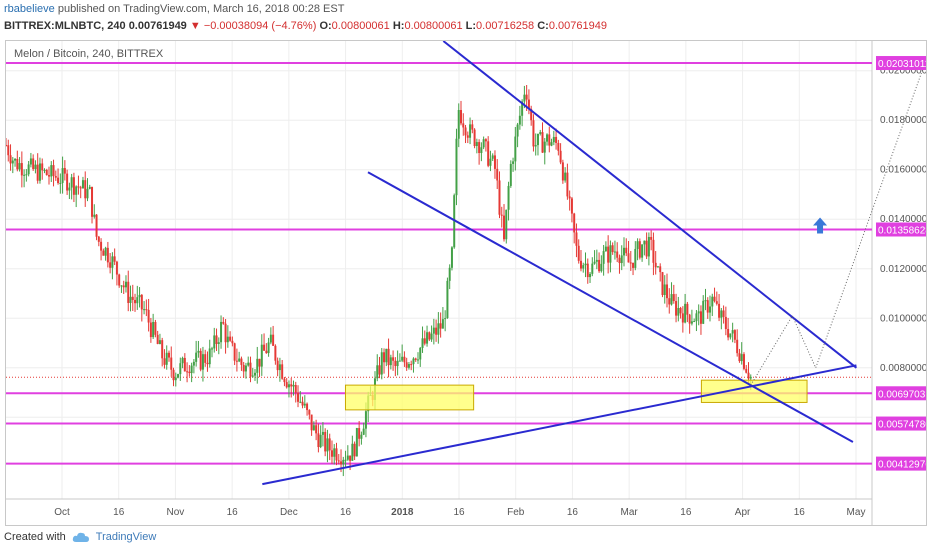 This screenshot has width=932, height=550. What do you see at coordinates (126, 537) in the screenshot?
I see `tradingview-link: TradingView` at bounding box center [126, 537].